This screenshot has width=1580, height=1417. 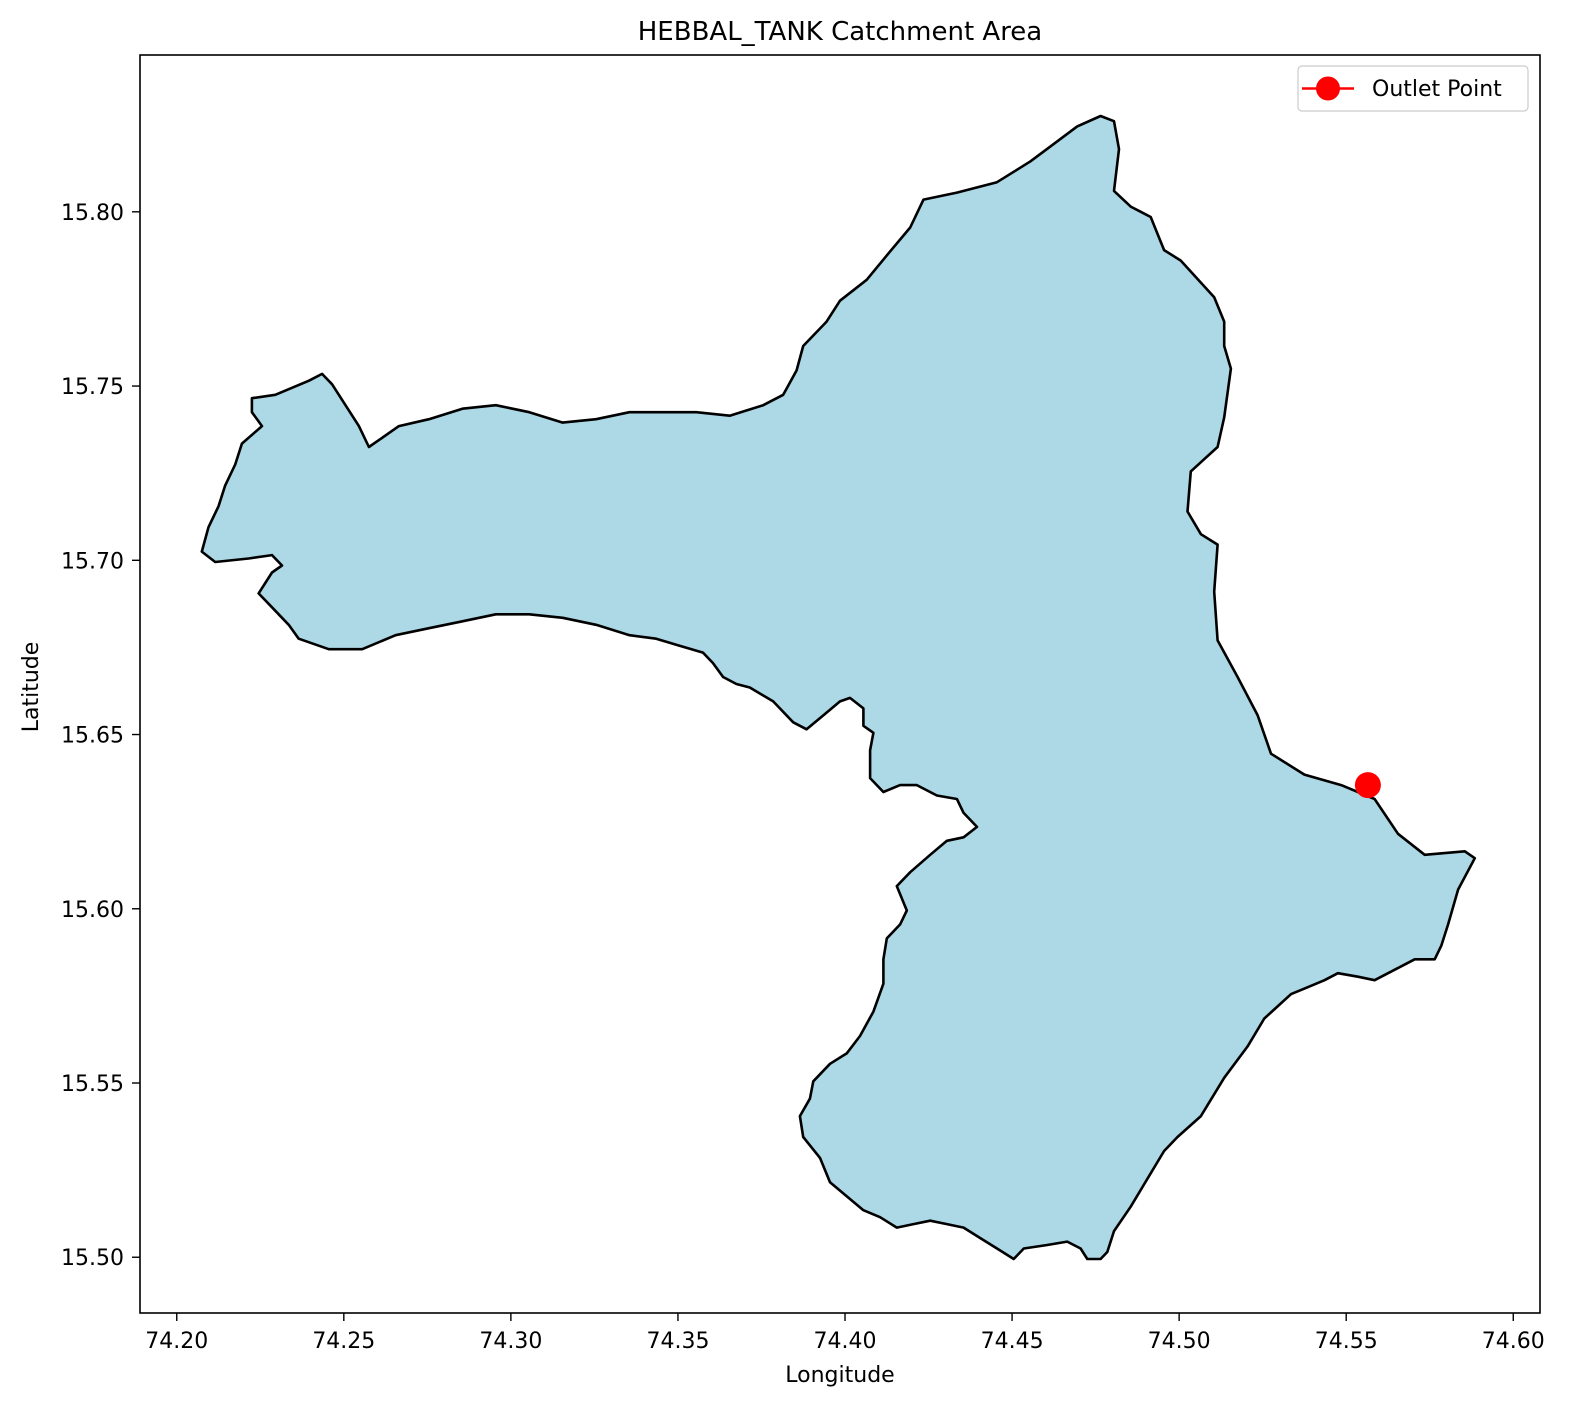 I want to click on y-tick-label: 15.65, so click(x=92, y=736).